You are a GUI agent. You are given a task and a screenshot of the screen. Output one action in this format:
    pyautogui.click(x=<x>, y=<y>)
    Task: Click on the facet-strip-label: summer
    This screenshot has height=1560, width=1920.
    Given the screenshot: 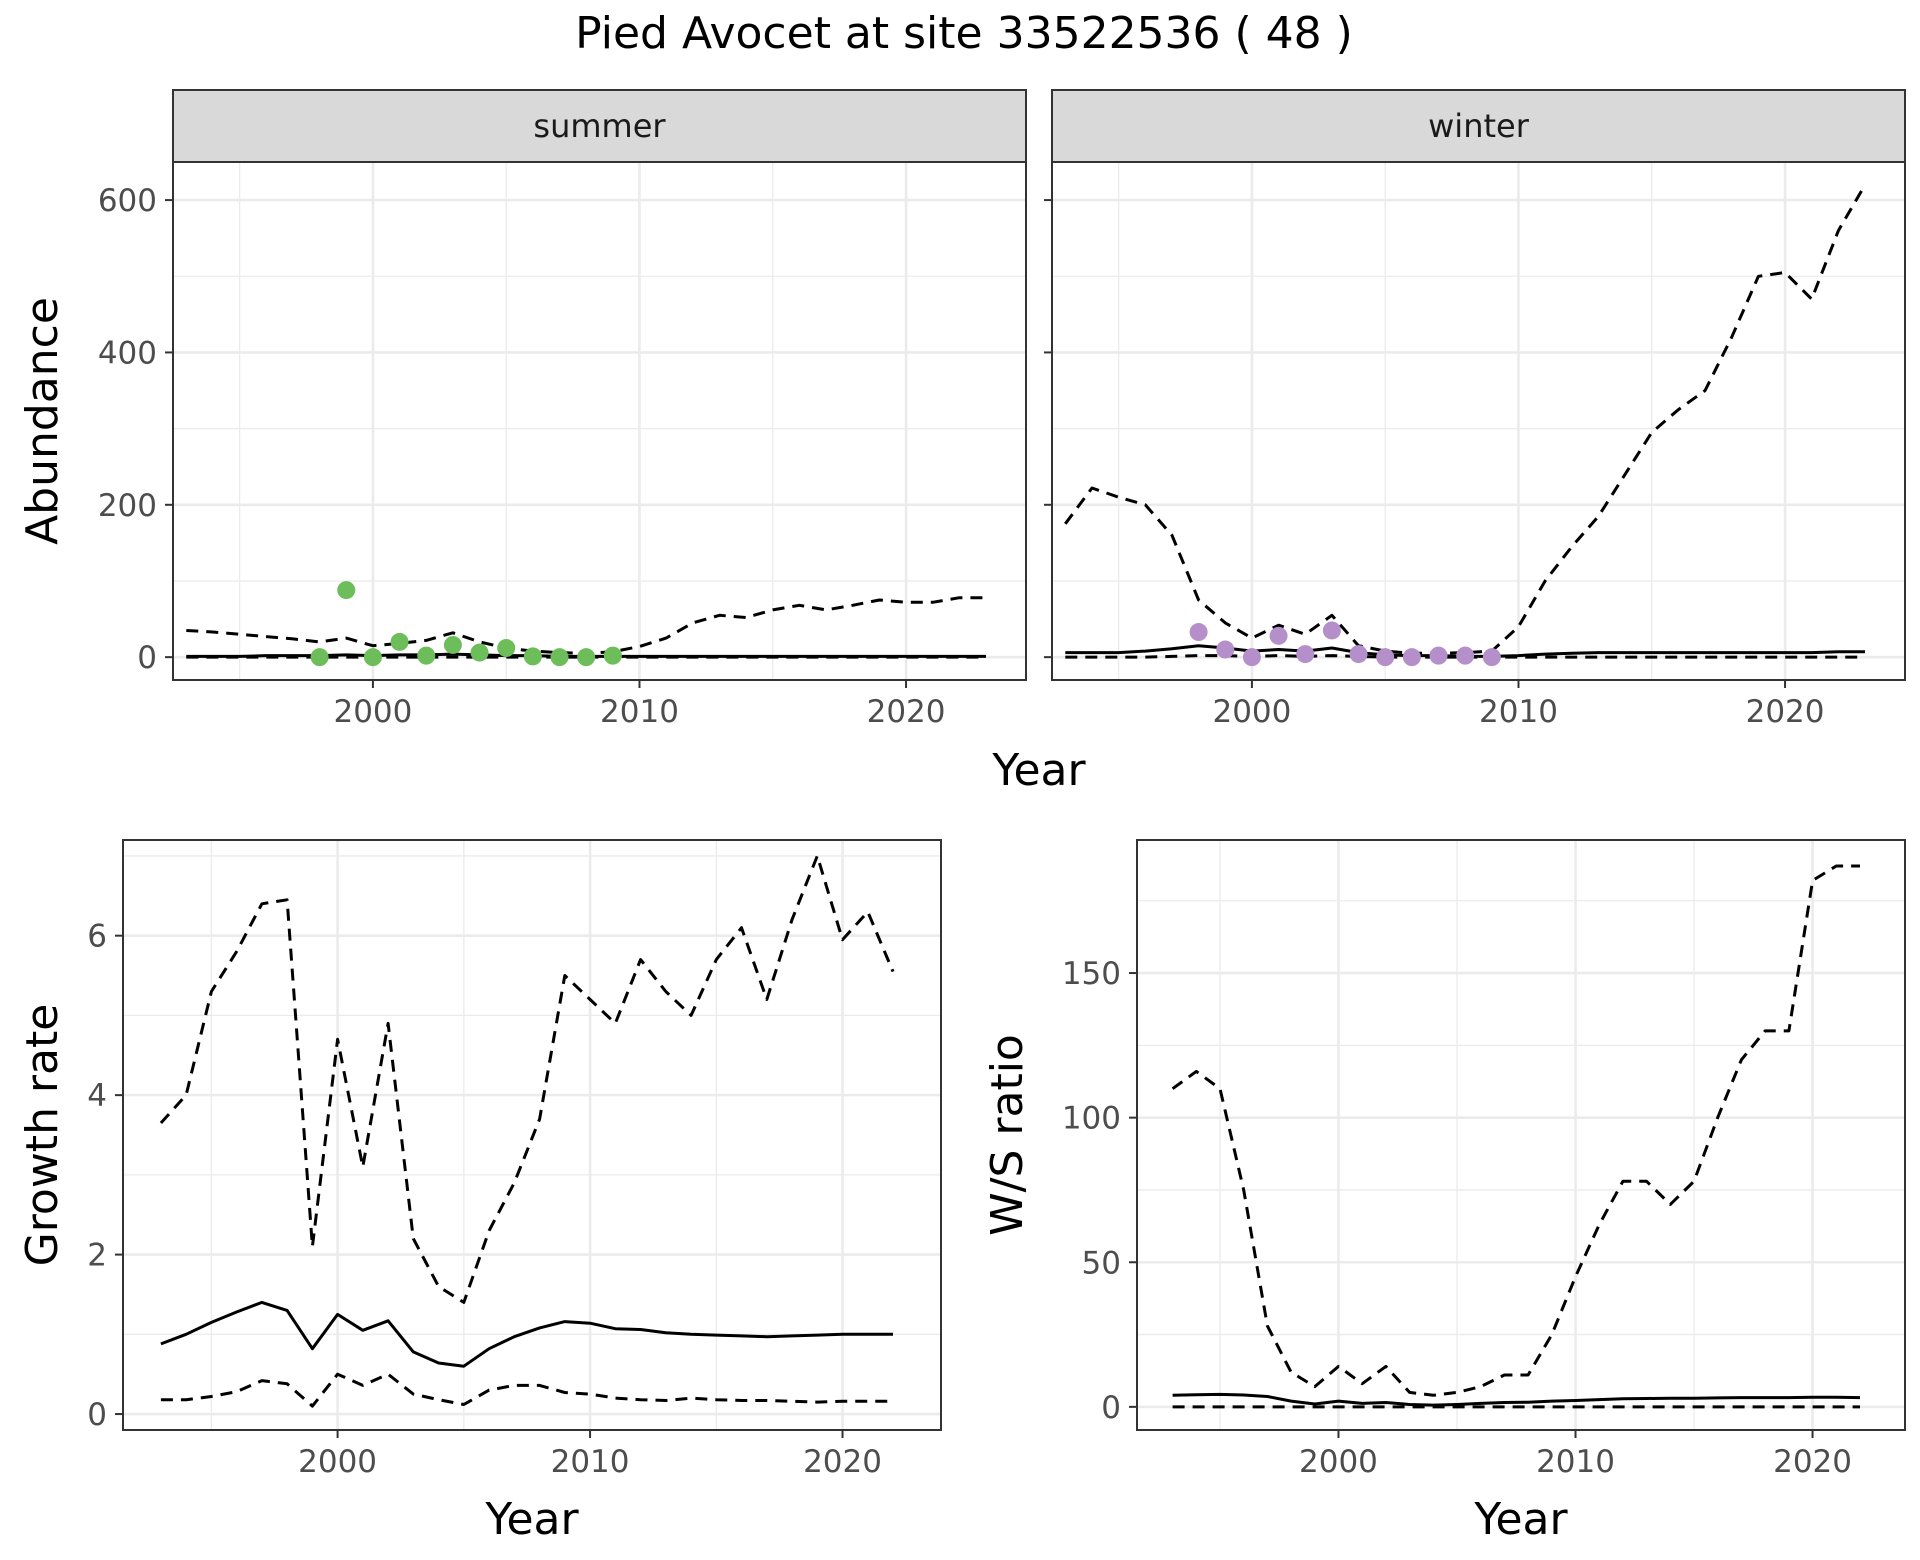 What is the action you would take?
    pyautogui.click(x=599, y=126)
    